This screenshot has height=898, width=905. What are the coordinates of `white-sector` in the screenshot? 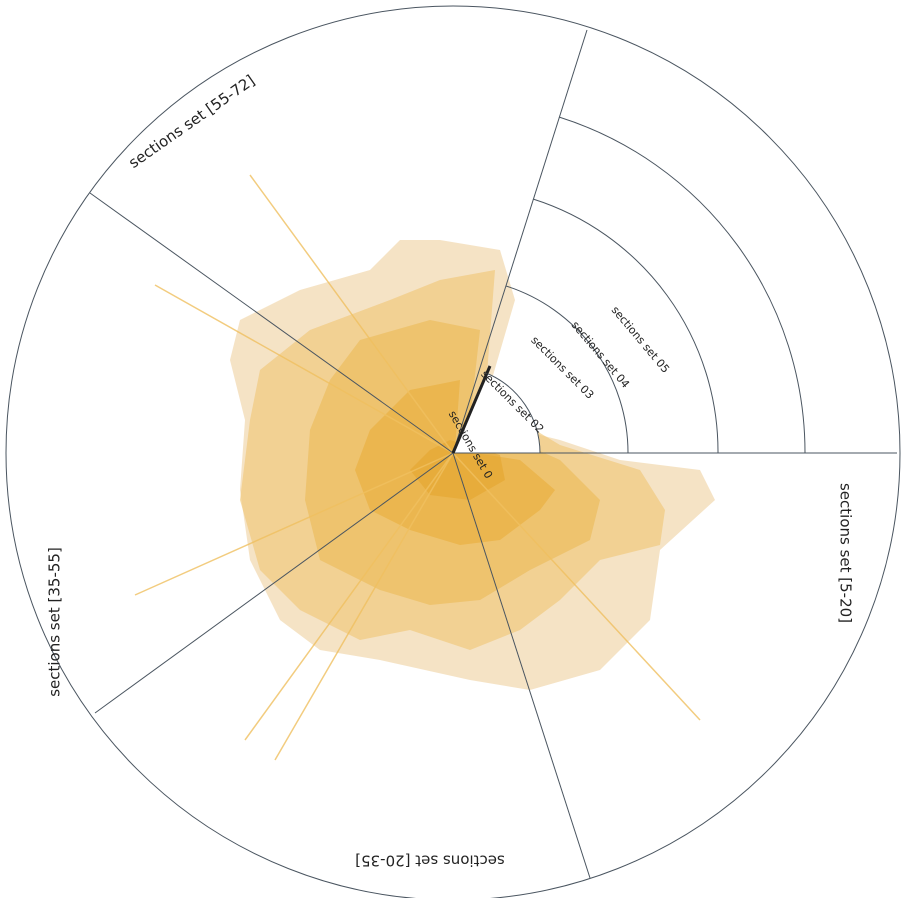 It's located at (496, 413).